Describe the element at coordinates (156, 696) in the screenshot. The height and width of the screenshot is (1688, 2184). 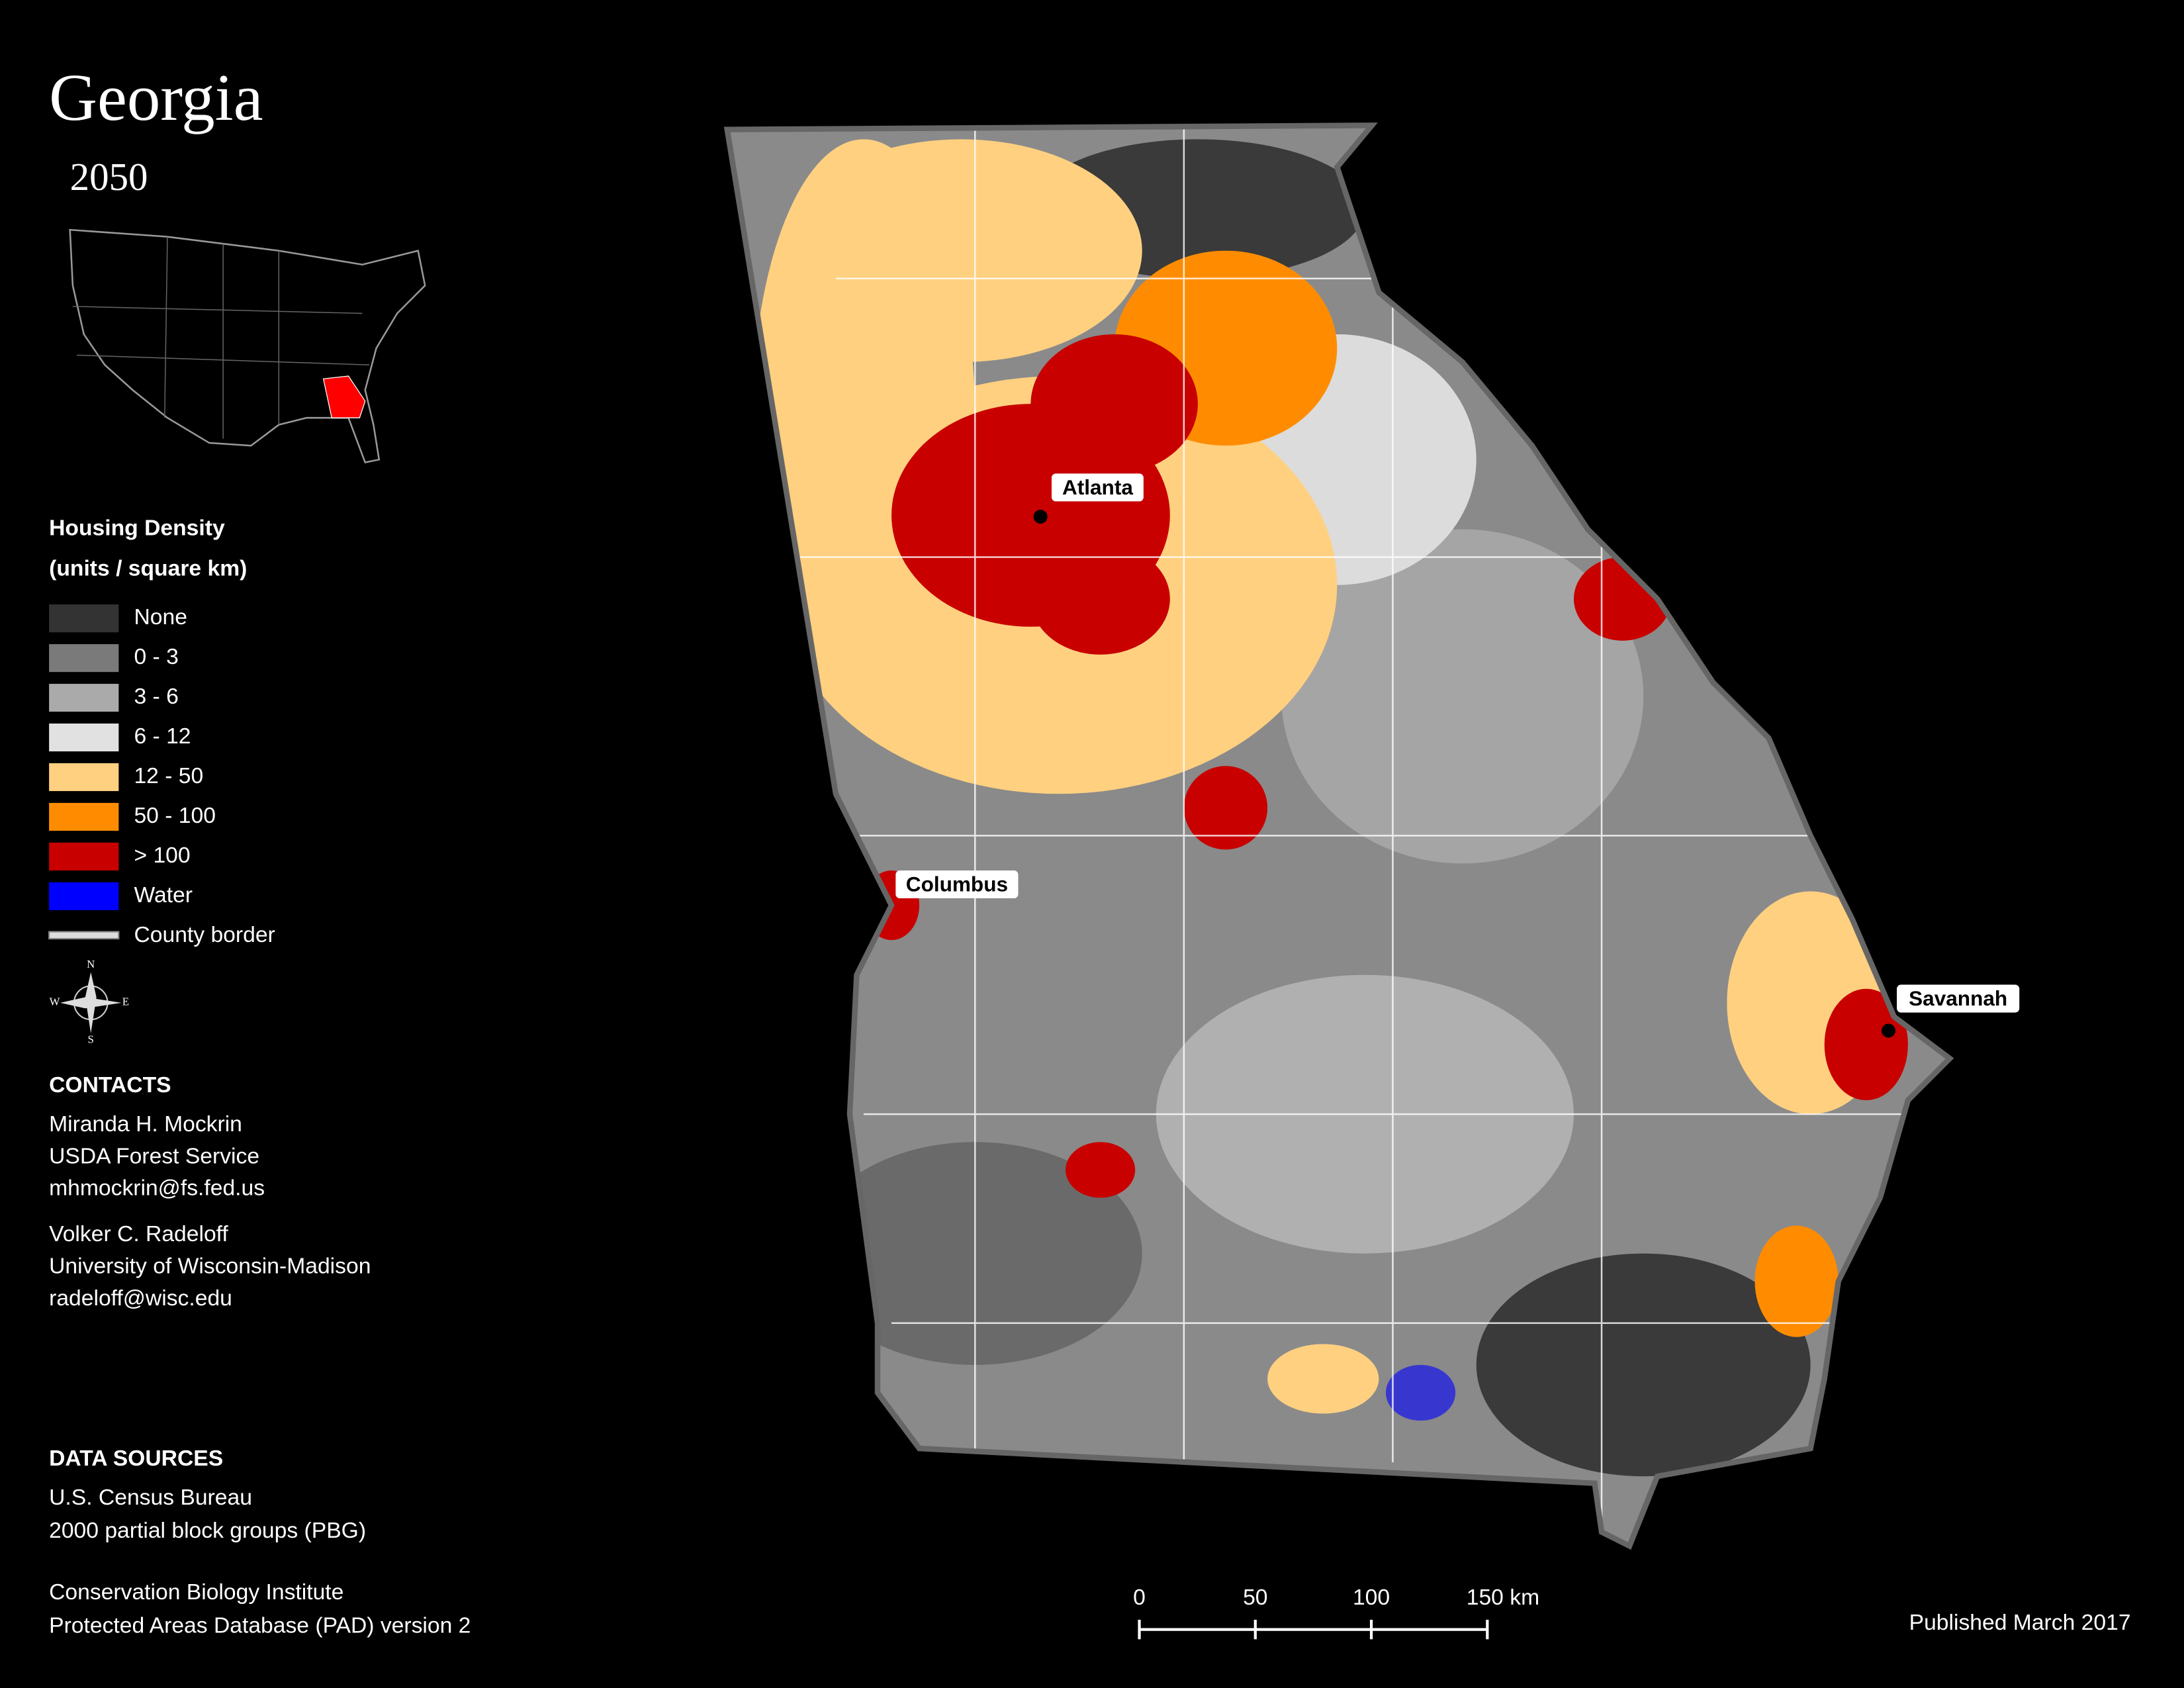
I see `legend-label: 3 - 6` at that location.